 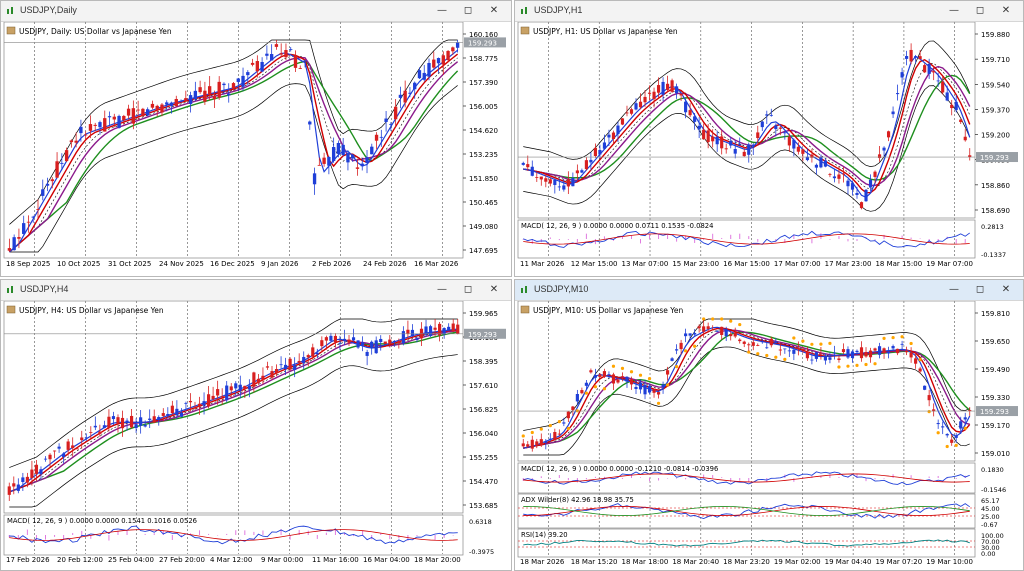 What do you see at coordinates (995, 342) in the screenshot?
I see `price-tick-label: 159.650` at bounding box center [995, 342].